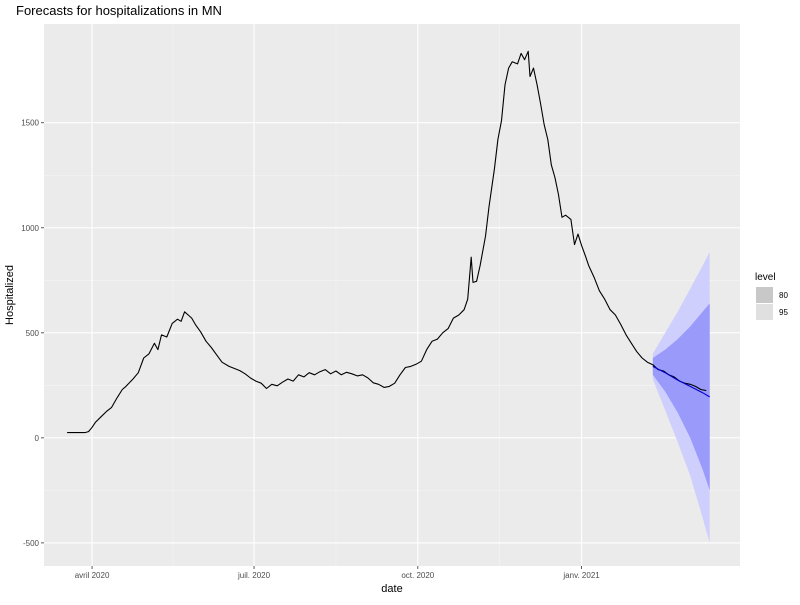 The width and height of the screenshot is (800, 605). Describe the element at coordinates (37, 438) in the screenshot. I see `y-tick-label: 0` at that location.